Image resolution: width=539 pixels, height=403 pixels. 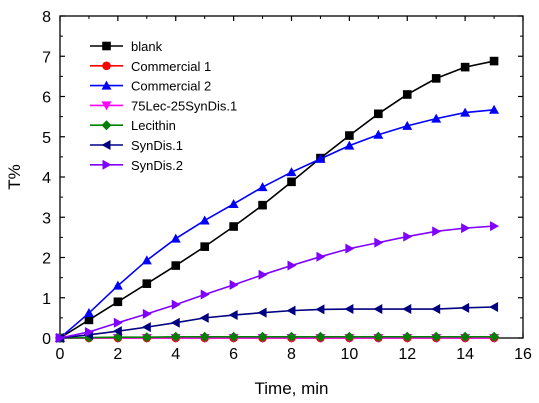 What do you see at coordinates (171, 66) in the screenshot?
I see `legend-label: Commercial 1` at bounding box center [171, 66].